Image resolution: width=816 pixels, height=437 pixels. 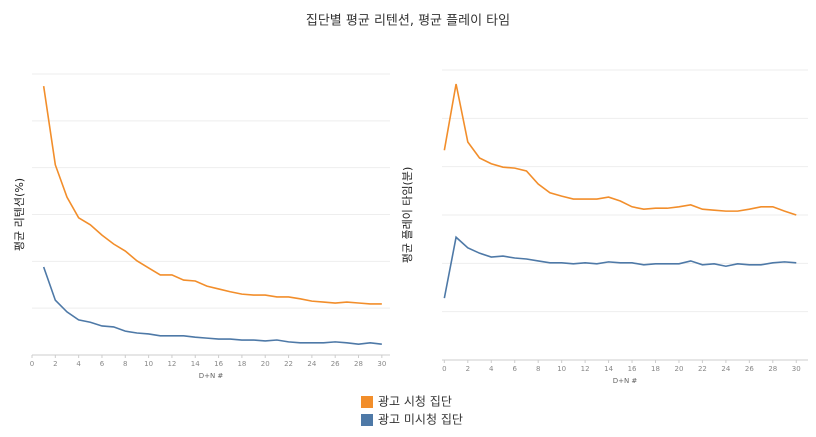 What do you see at coordinates (620, 149) in the screenshot?
I see `series-line: 광고 시청 집단` at bounding box center [620, 149].